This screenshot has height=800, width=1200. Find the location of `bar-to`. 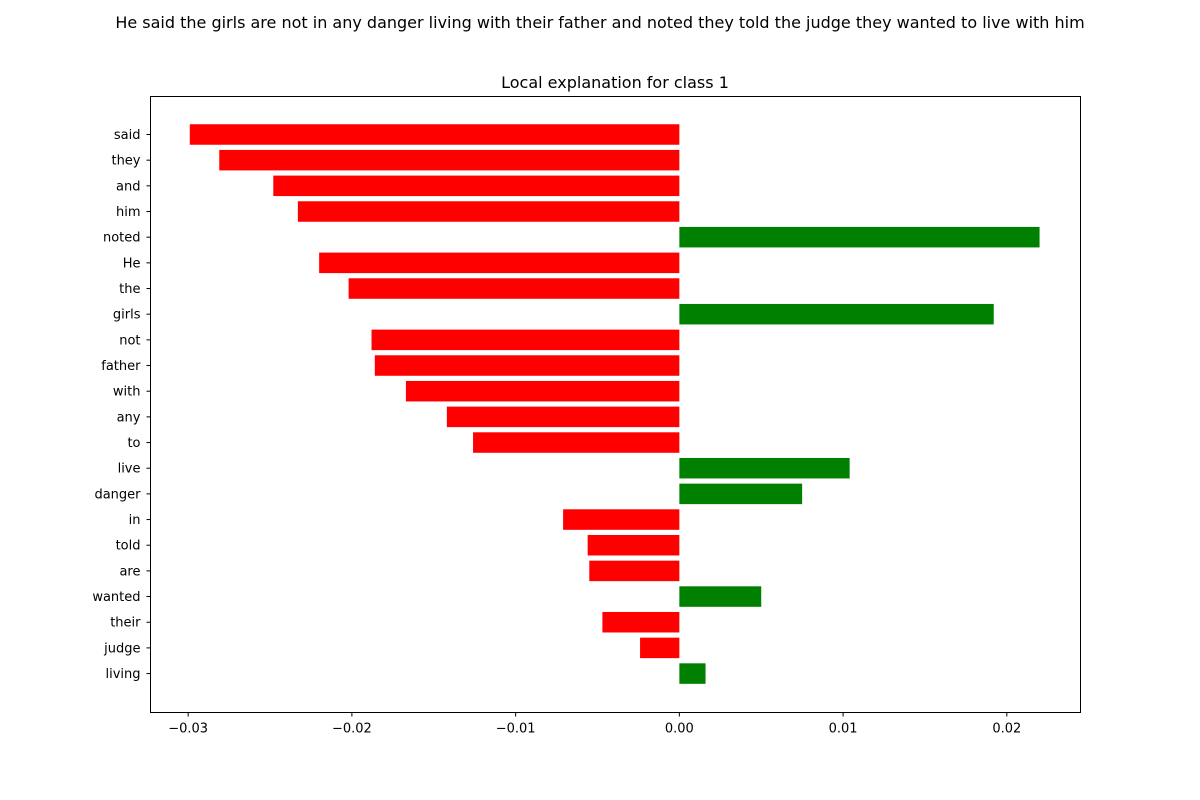

bar-to is located at coordinates (576, 442).